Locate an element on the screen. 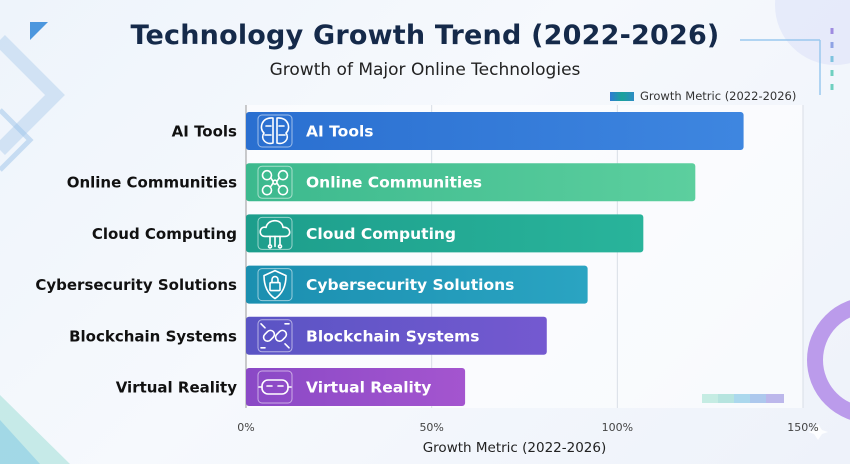 The image size is (850, 464). chart-title: Technology Growth Trend (2022-2026) is located at coordinates (425, 35).